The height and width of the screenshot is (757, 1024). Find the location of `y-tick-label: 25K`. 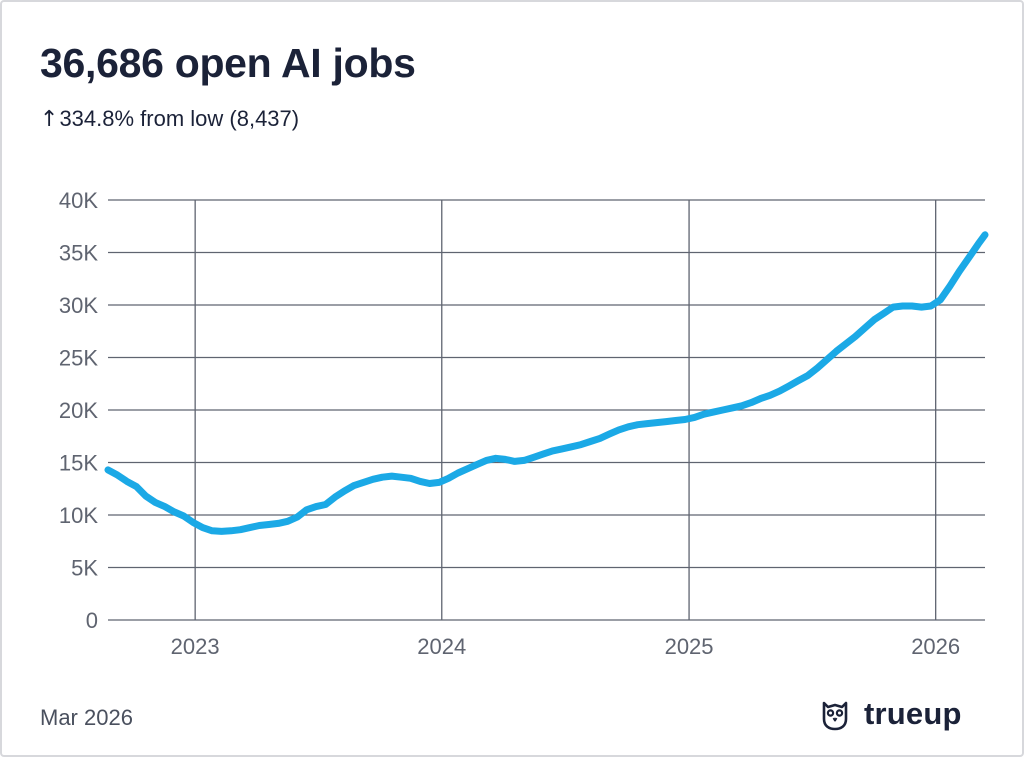

y-tick-label: 25K is located at coordinates (78, 358).